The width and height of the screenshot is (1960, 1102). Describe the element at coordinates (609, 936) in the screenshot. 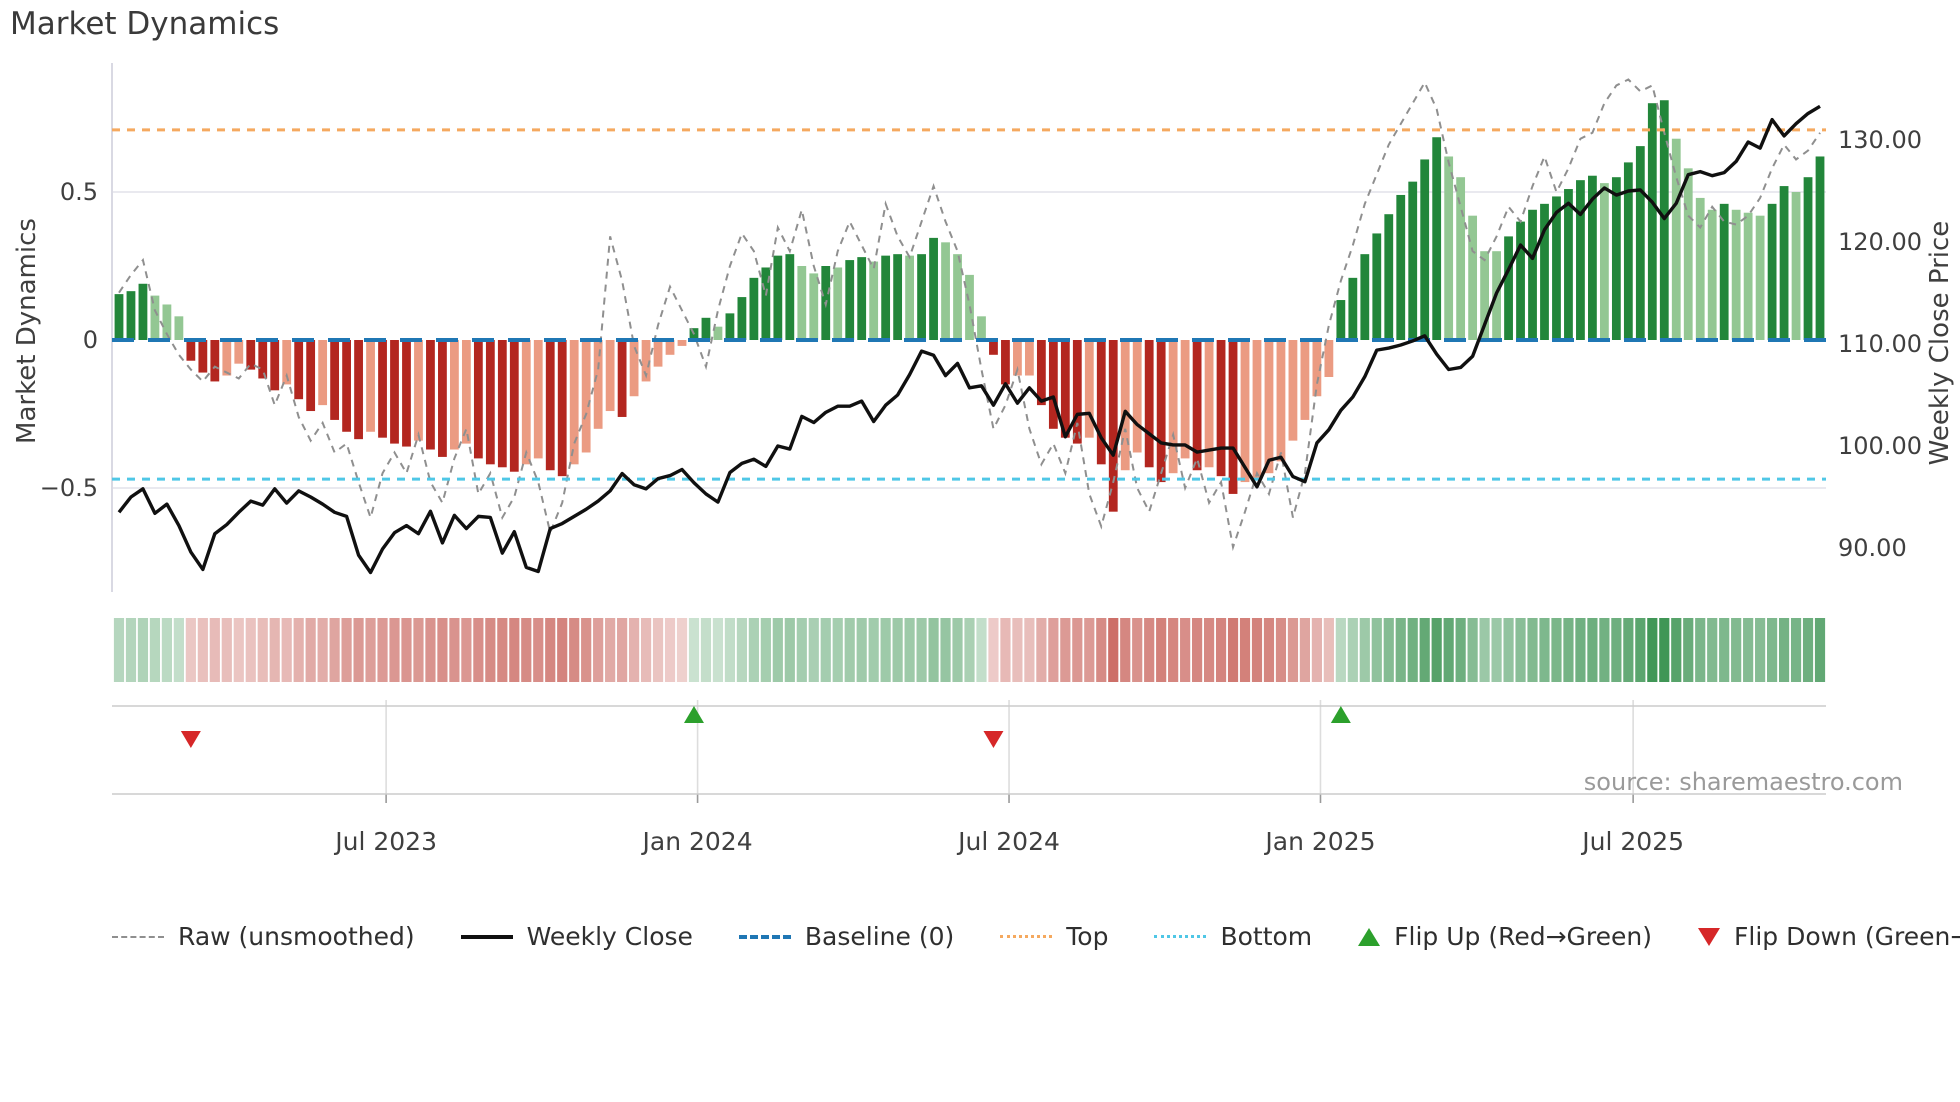

I see `legend-label: Weekly Close` at that location.